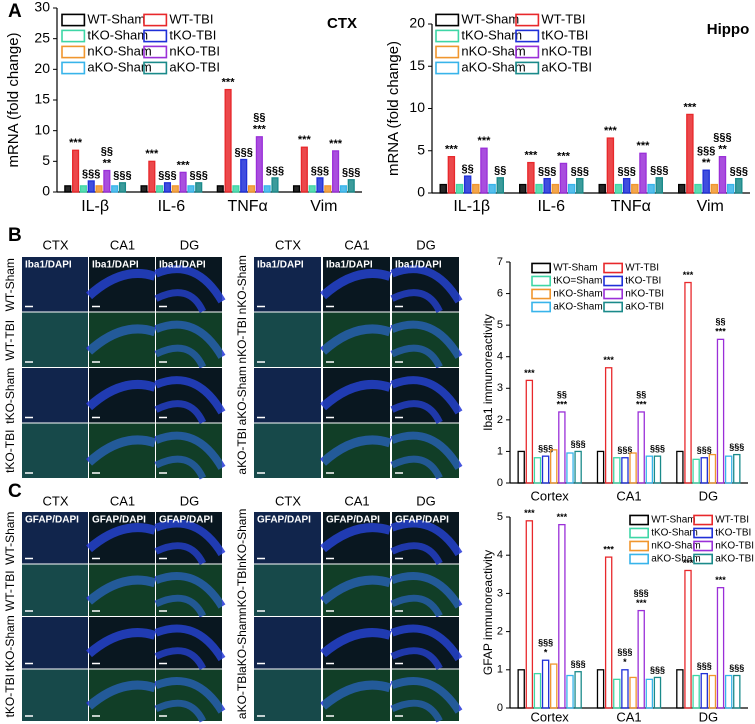 The width and height of the screenshot is (755, 724). I want to click on y-axis-label: Iba1 immunoreactivity, so click(488, 372).